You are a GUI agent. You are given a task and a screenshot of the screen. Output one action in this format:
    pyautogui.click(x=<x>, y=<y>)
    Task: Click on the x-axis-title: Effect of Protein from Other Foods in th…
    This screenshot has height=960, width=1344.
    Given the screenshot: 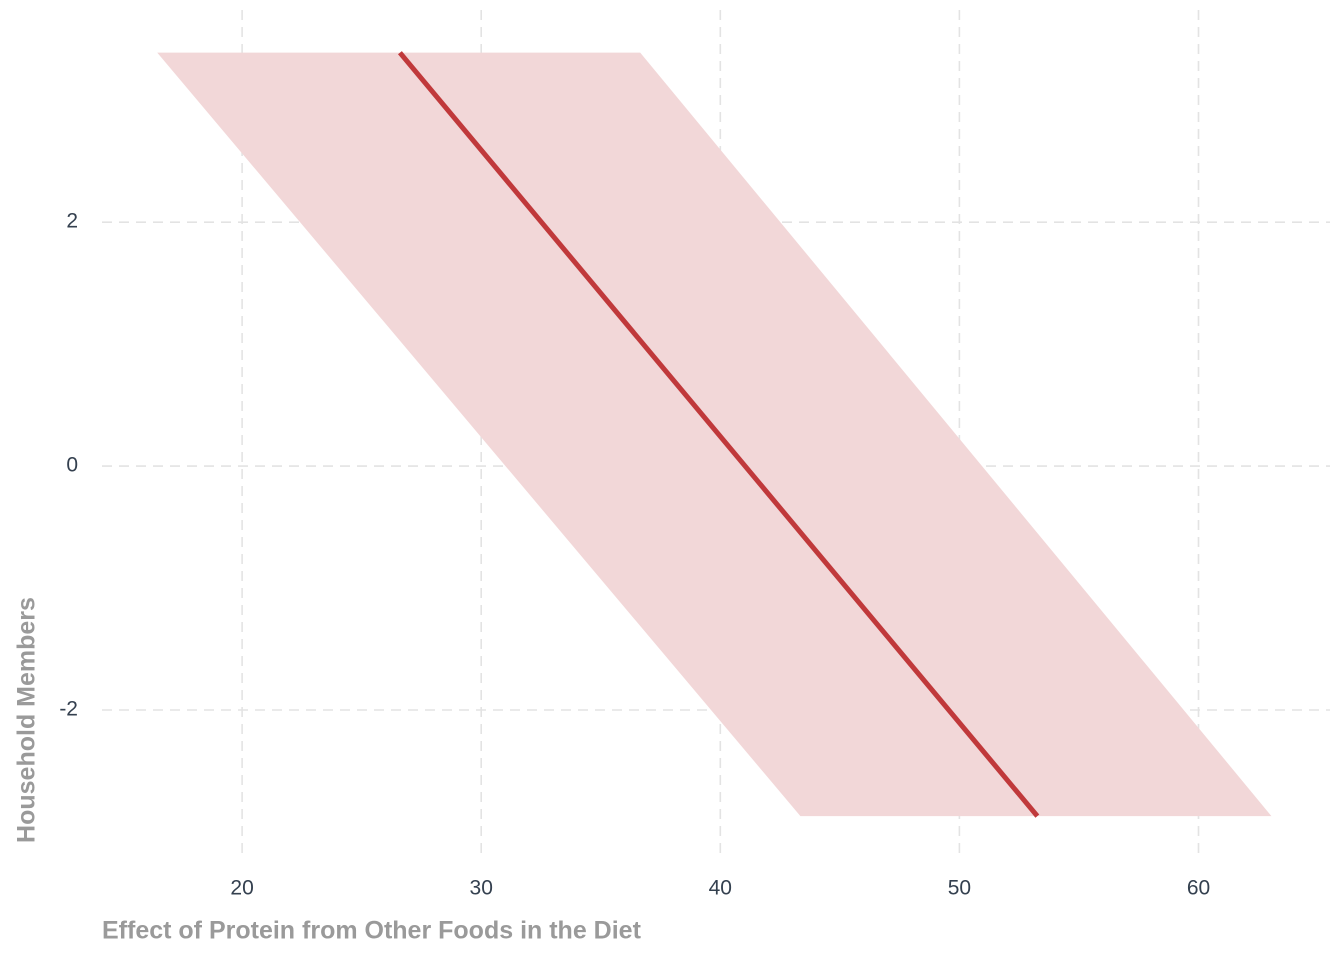 What is the action you would take?
    pyautogui.click(x=372, y=931)
    